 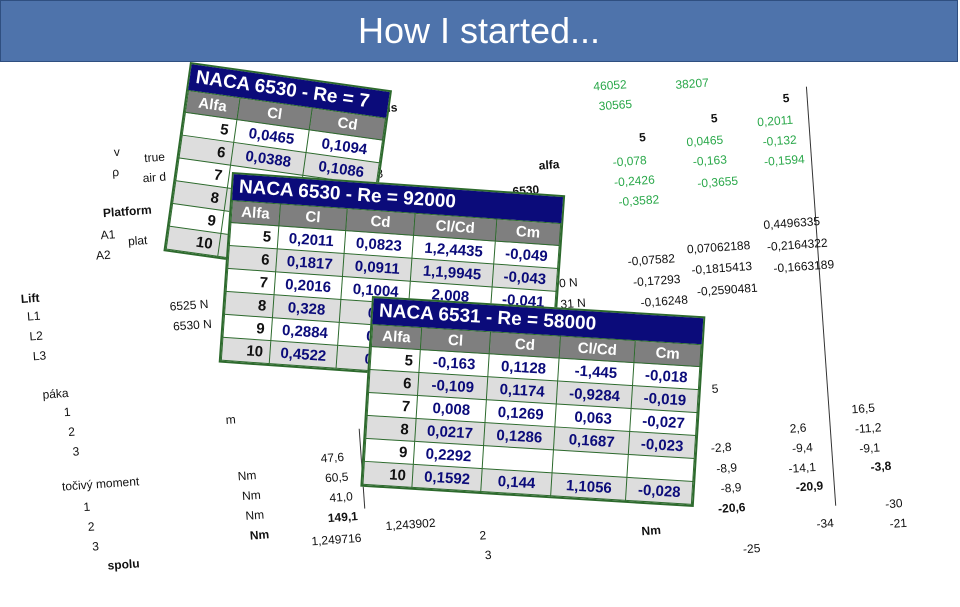 I want to click on sheet-cell: -0,16248, so click(x=664, y=301).